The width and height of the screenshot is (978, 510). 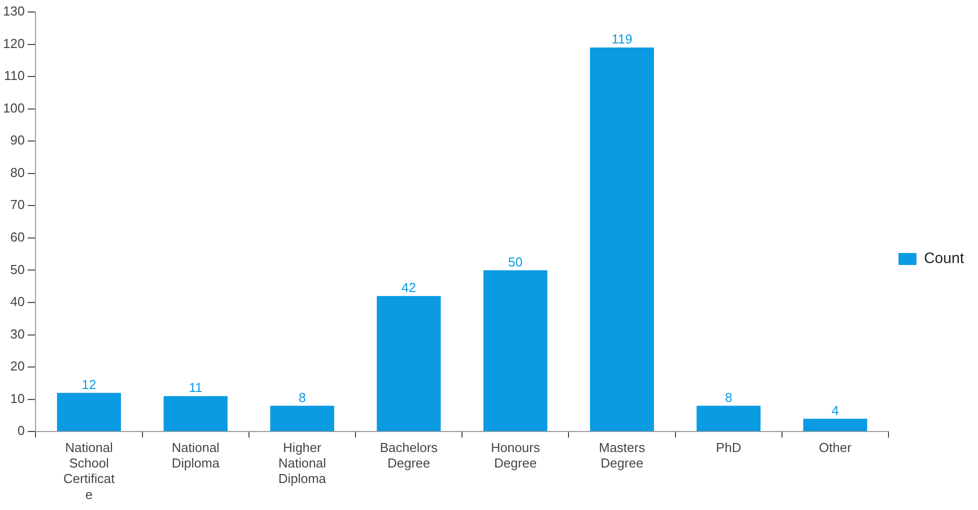 What do you see at coordinates (835, 410) in the screenshot?
I see `data-label: 4` at bounding box center [835, 410].